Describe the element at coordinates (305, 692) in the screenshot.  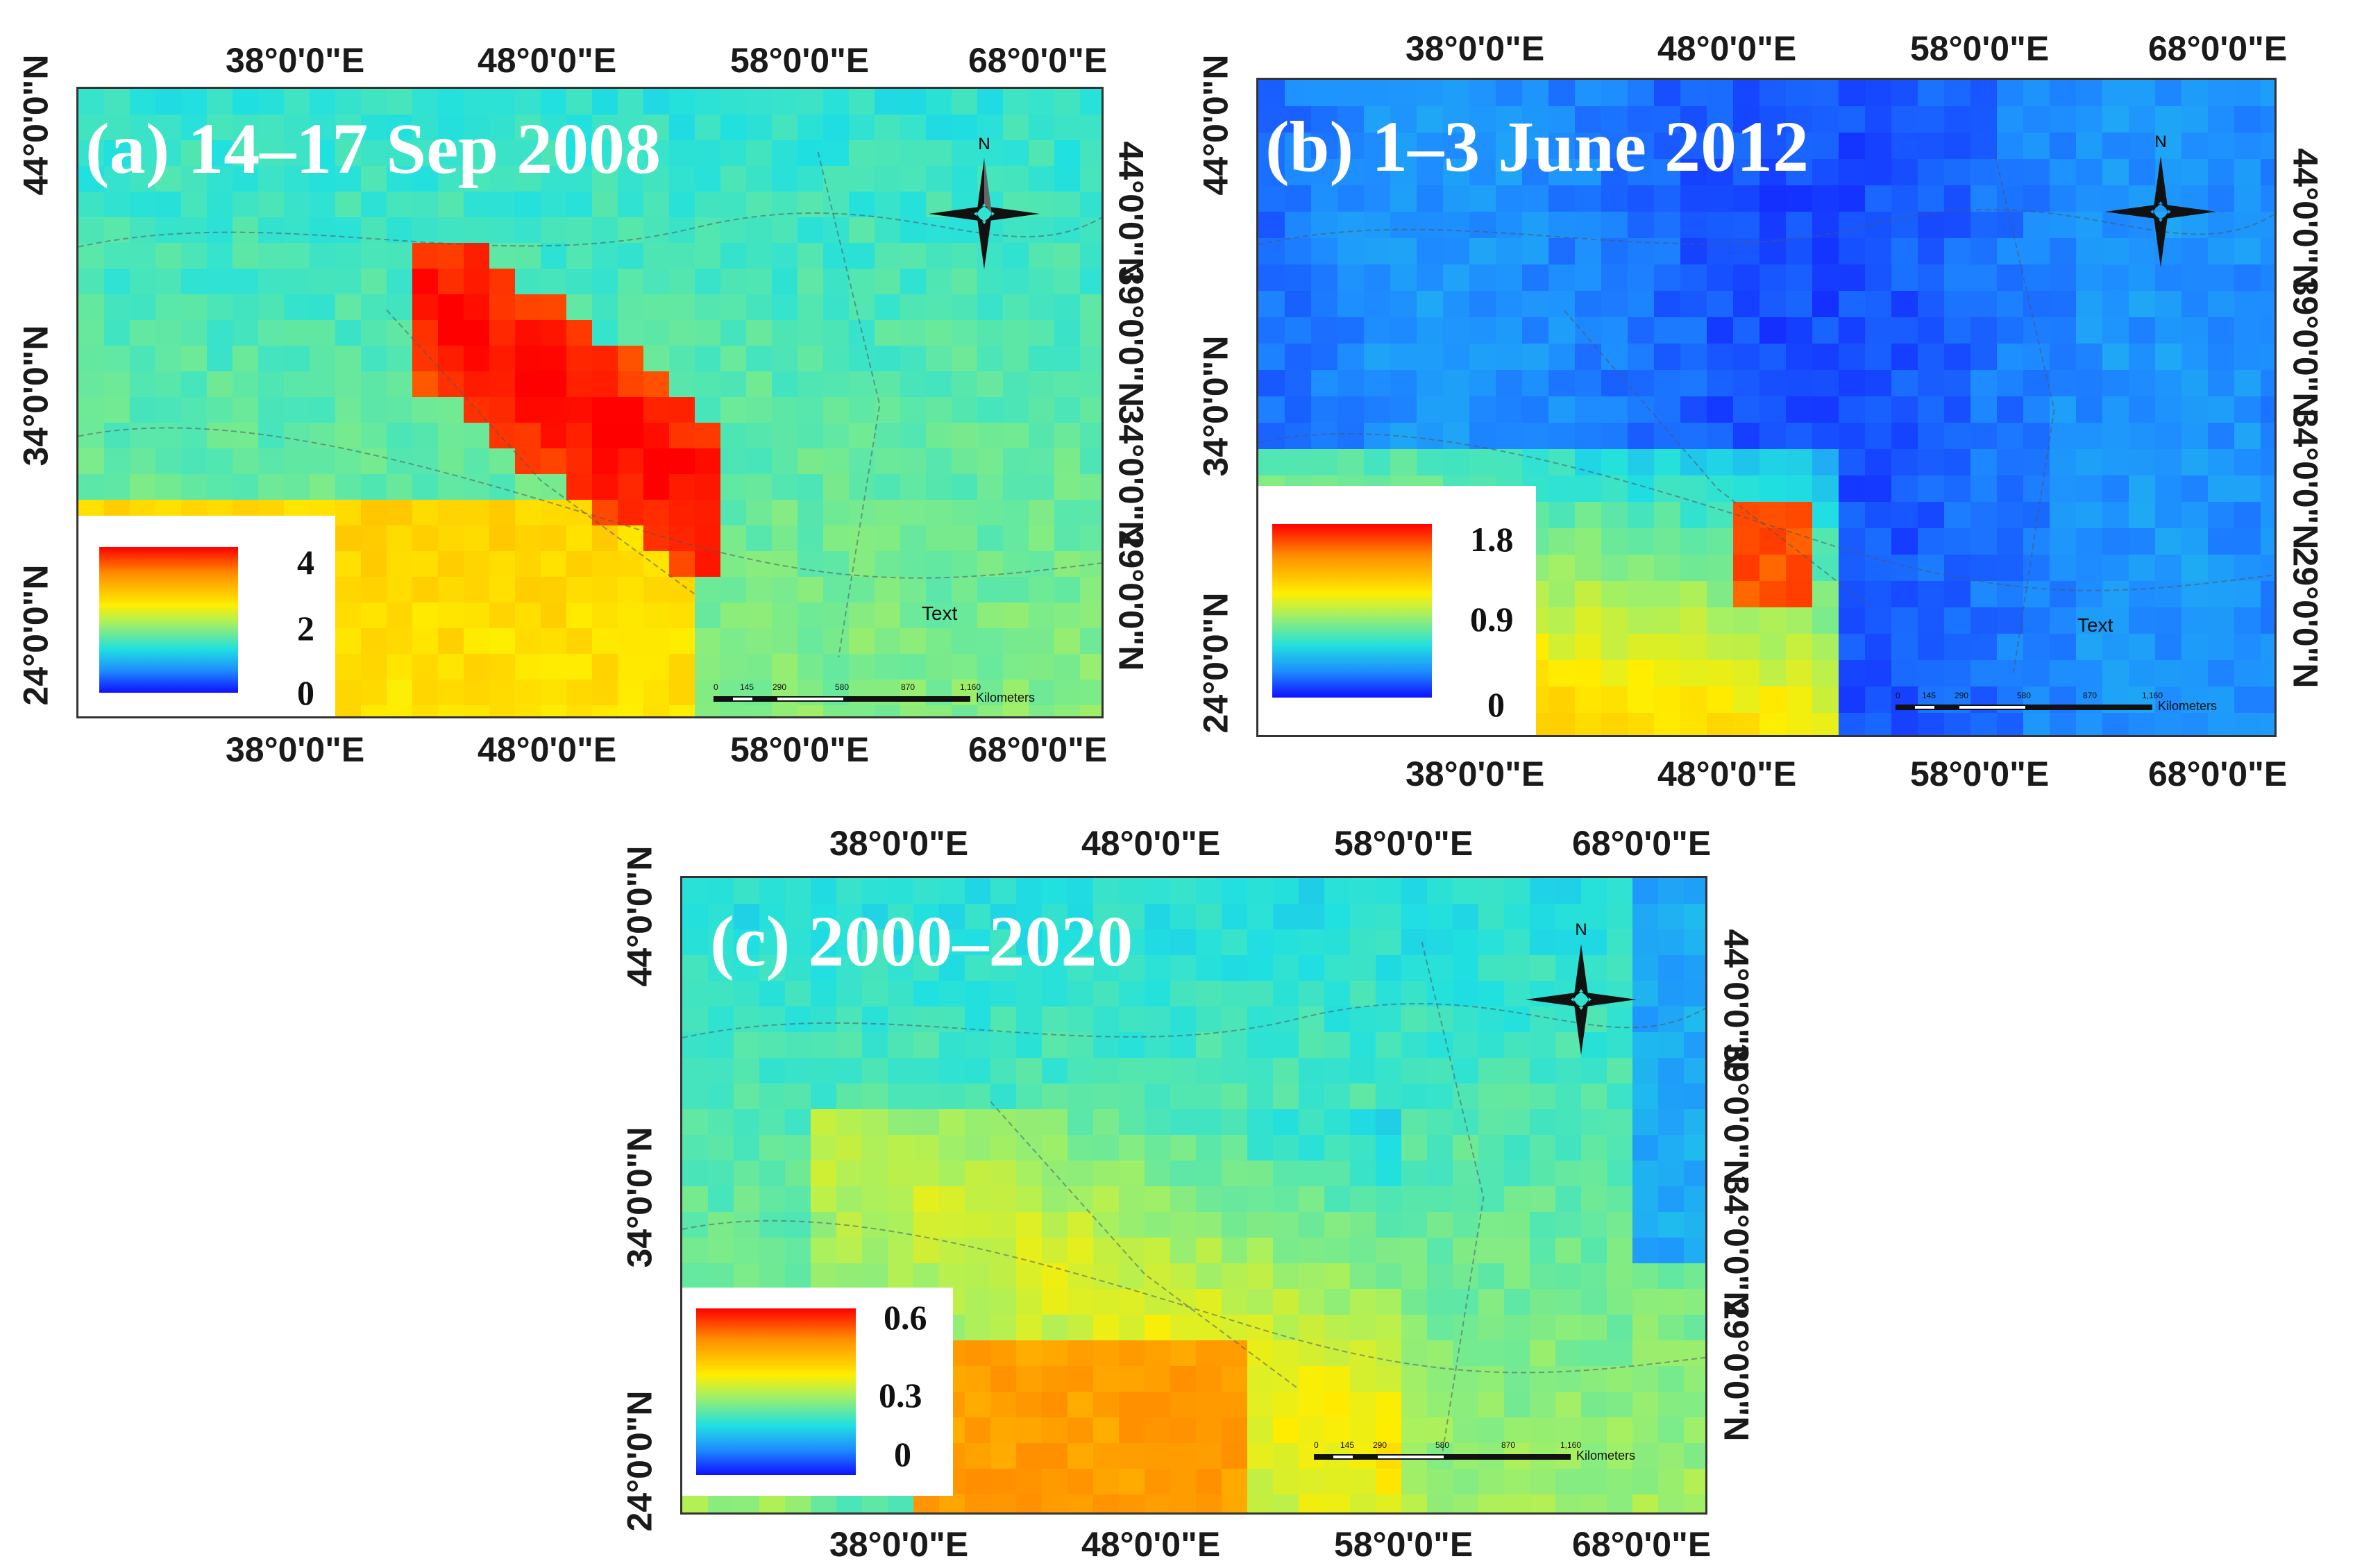
I see `legend-min-a: 0` at that location.